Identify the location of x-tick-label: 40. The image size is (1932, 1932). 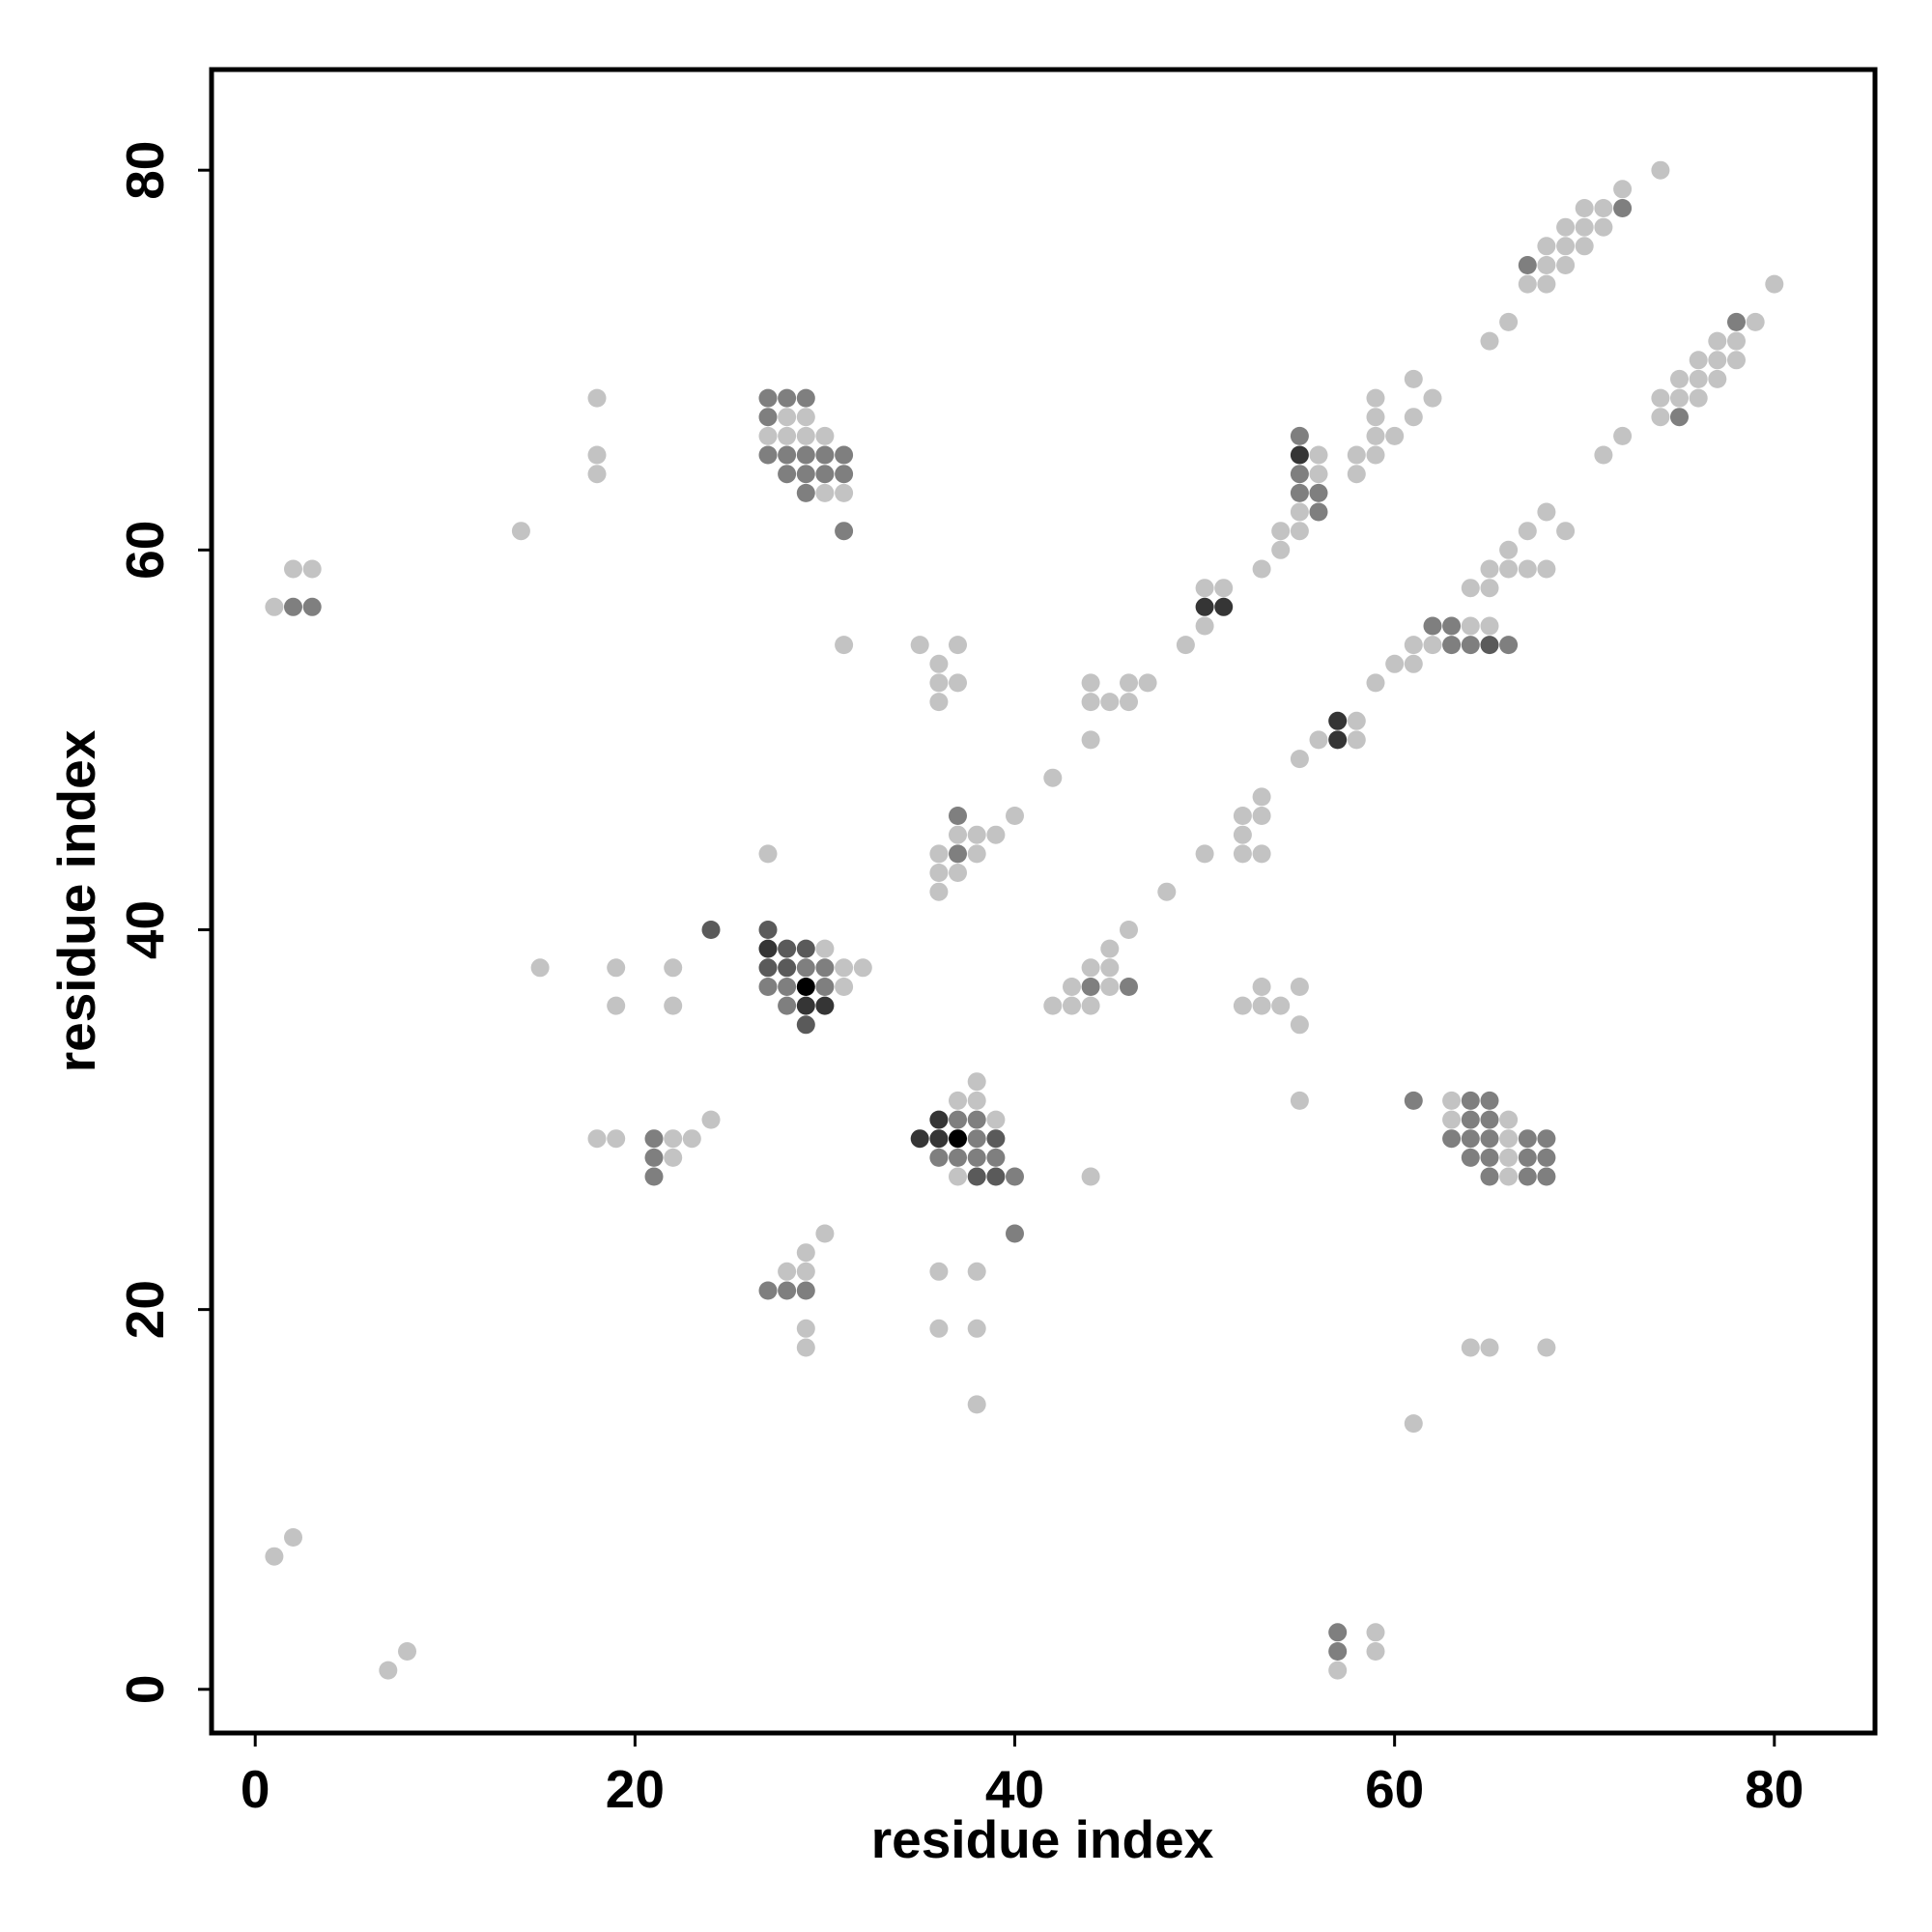
(1014, 1789).